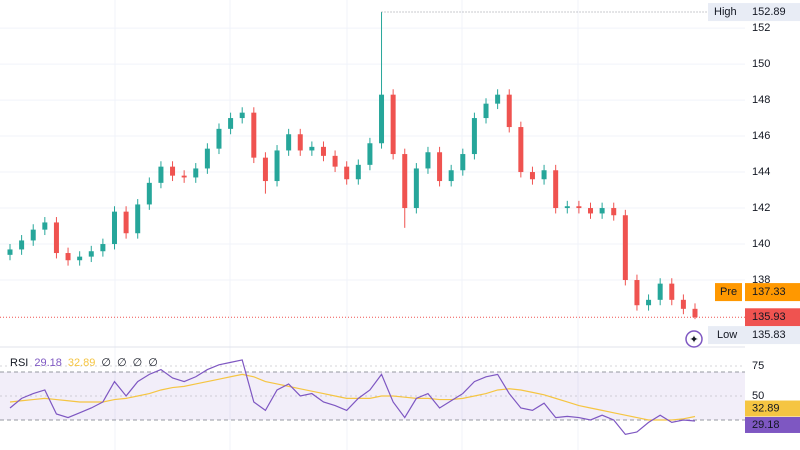 The image size is (800, 450). What do you see at coordinates (769, 292) in the screenshot?
I see `pre-value: 137.33` at bounding box center [769, 292].